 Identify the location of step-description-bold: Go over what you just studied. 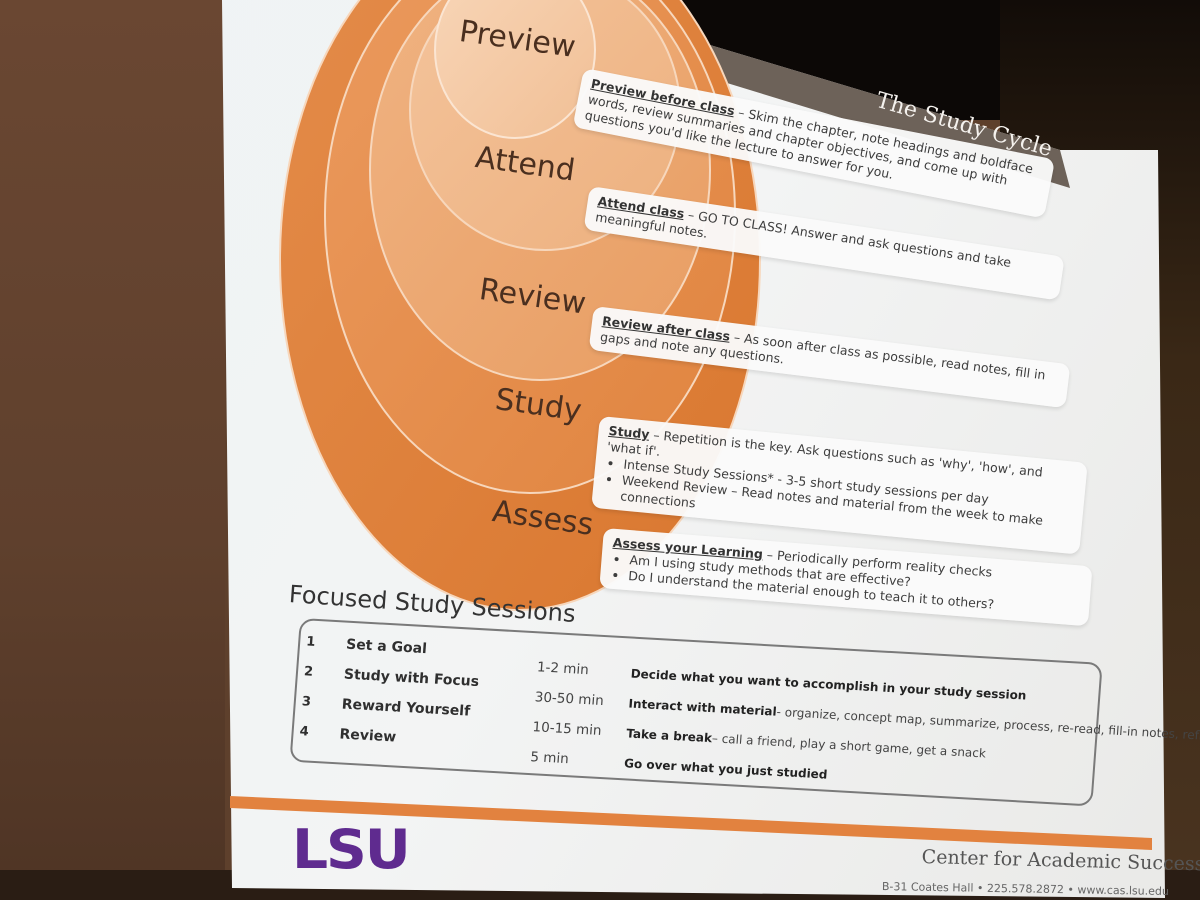
(725, 769).